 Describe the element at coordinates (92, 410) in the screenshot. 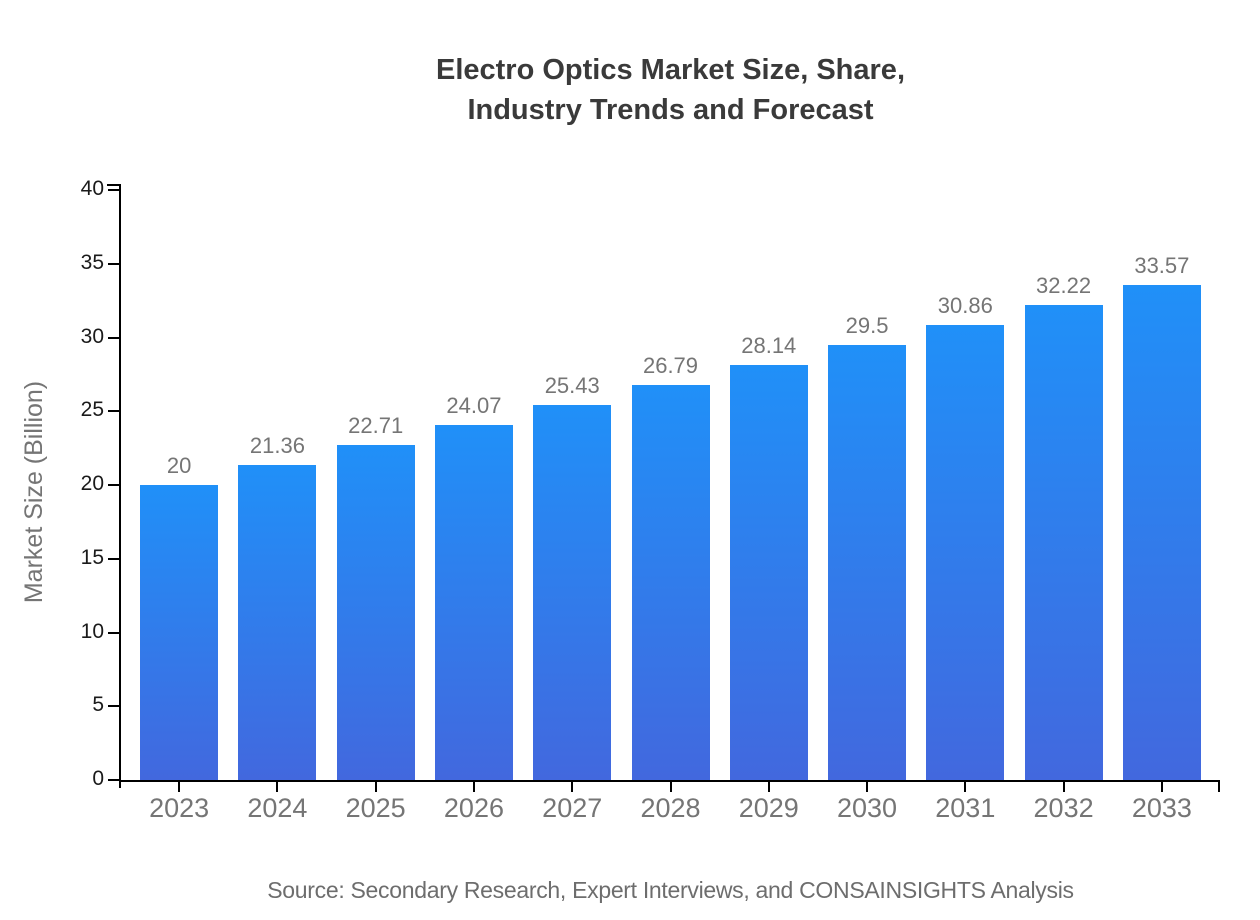

I see `y-tick-label: 25` at that location.